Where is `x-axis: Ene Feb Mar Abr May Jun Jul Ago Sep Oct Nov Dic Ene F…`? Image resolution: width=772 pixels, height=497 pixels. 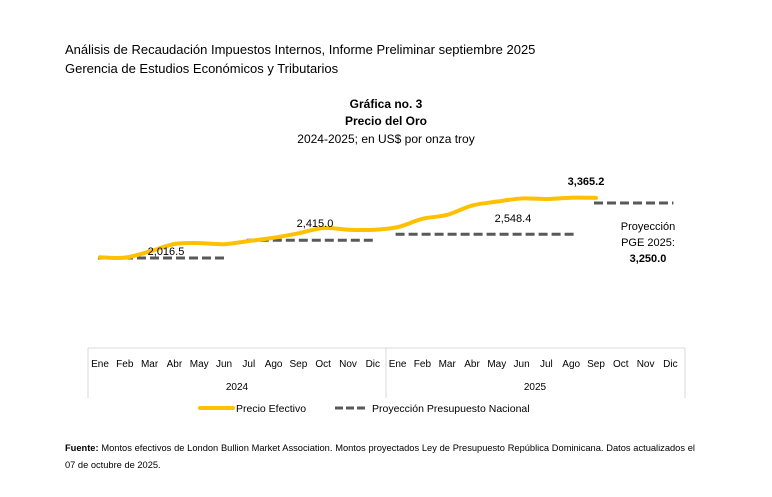
x-axis: Ene Feb Mar Abr May Jun Jul Ago Sep Oct Nov Dic Ene F… is located at coordinates (386, 372).